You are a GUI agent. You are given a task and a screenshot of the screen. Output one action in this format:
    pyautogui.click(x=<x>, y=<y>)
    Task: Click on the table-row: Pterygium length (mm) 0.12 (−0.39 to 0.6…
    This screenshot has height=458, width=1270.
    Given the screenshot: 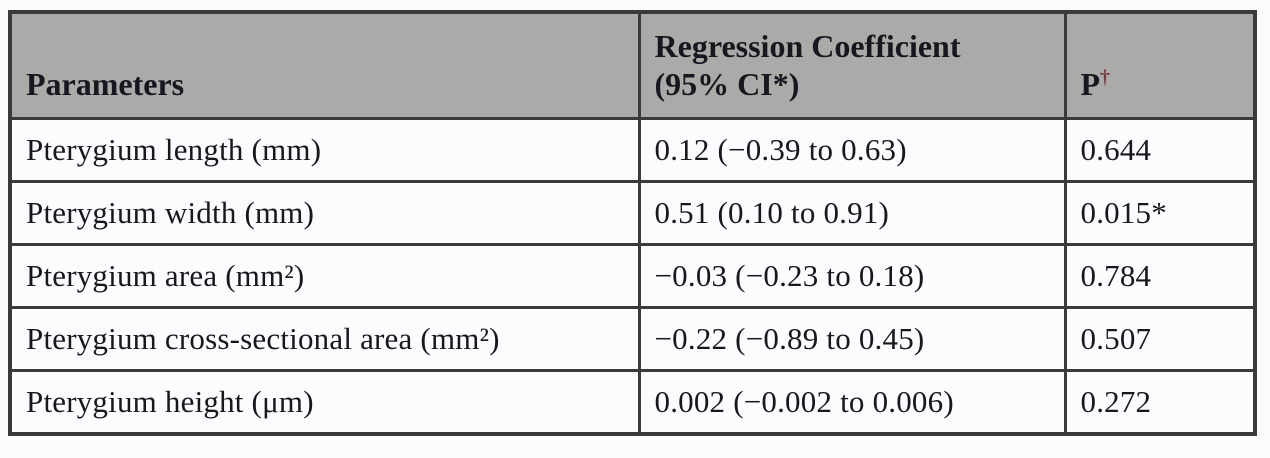 What is the action you would take?
    pyautogui.click(x=632, y=149)
    